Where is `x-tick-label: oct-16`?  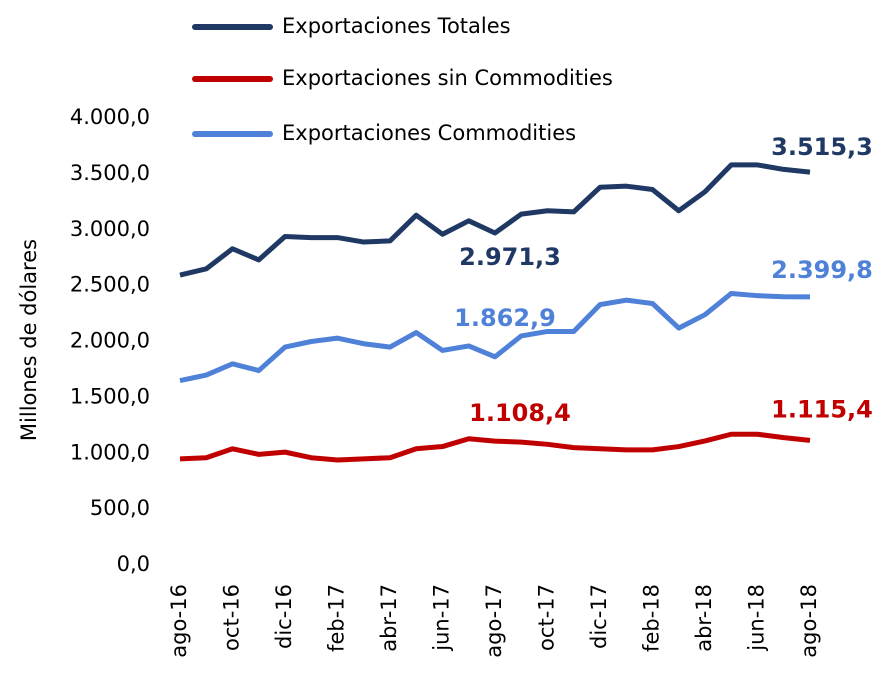
x-tick-label: oct-16 is located at coordinates (232, 617).